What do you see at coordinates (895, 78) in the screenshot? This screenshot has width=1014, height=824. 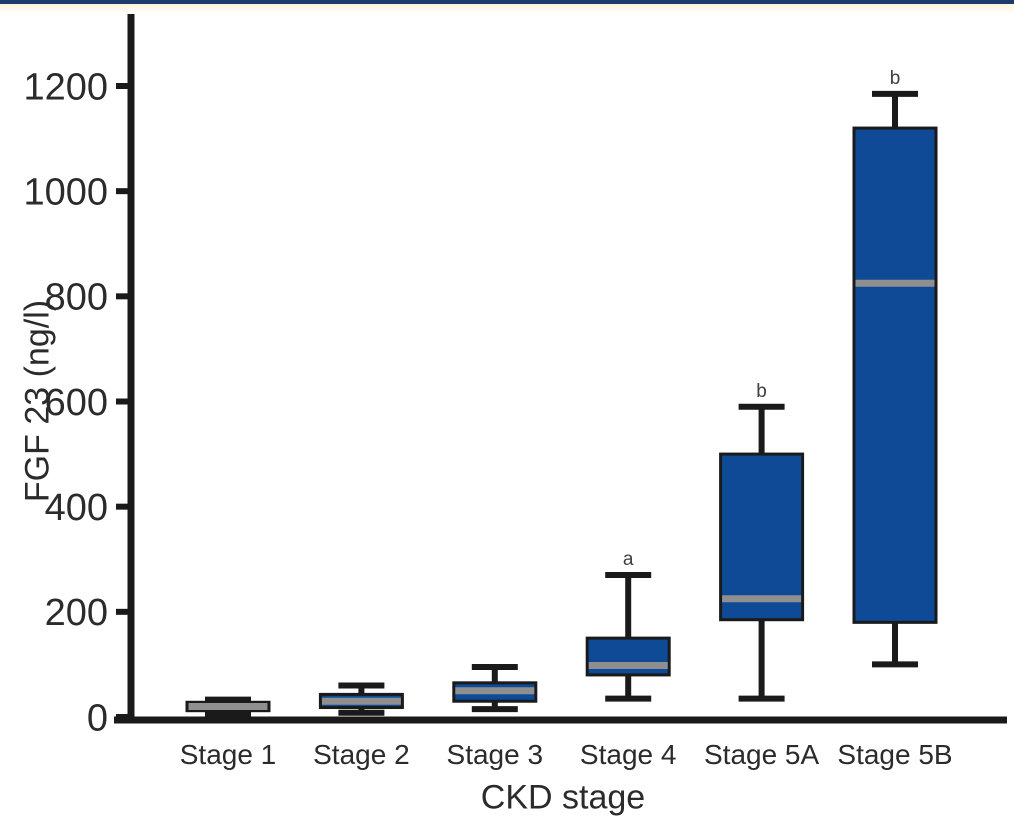 I see `annotation-stage-5b: b` at bounding box center [895, 78].